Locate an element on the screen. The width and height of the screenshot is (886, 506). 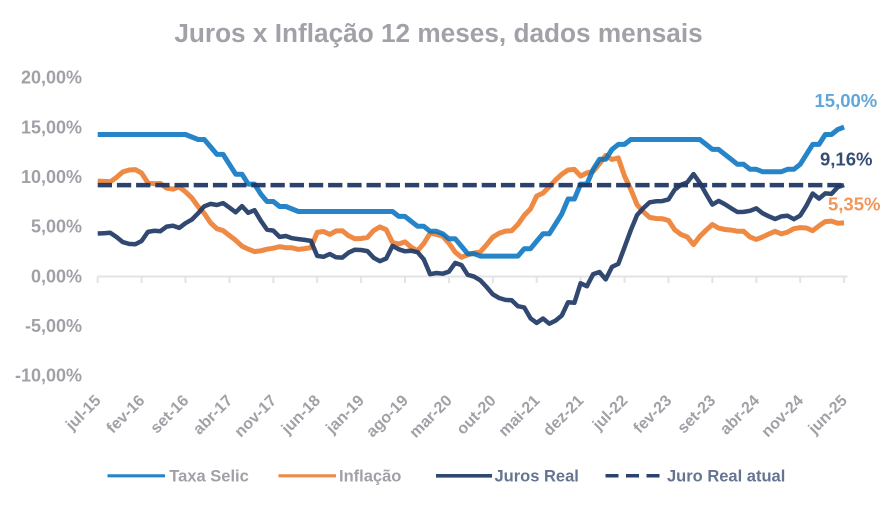
svg-text: abr-24 is located at coordinates (740, 415).